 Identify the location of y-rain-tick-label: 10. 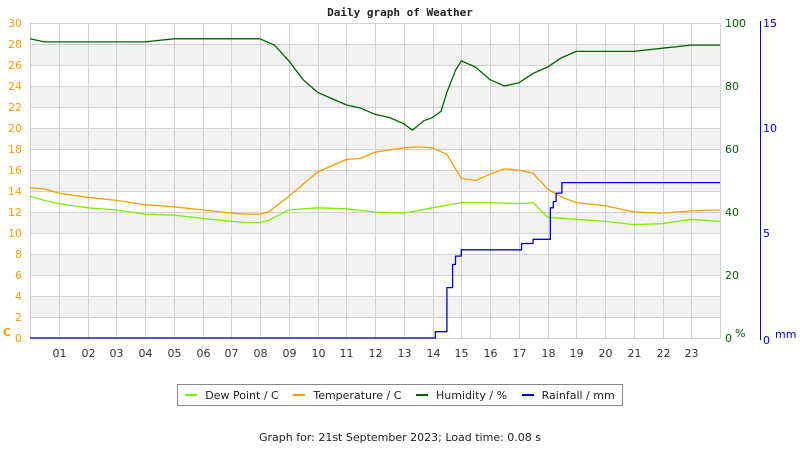
(770, 128).